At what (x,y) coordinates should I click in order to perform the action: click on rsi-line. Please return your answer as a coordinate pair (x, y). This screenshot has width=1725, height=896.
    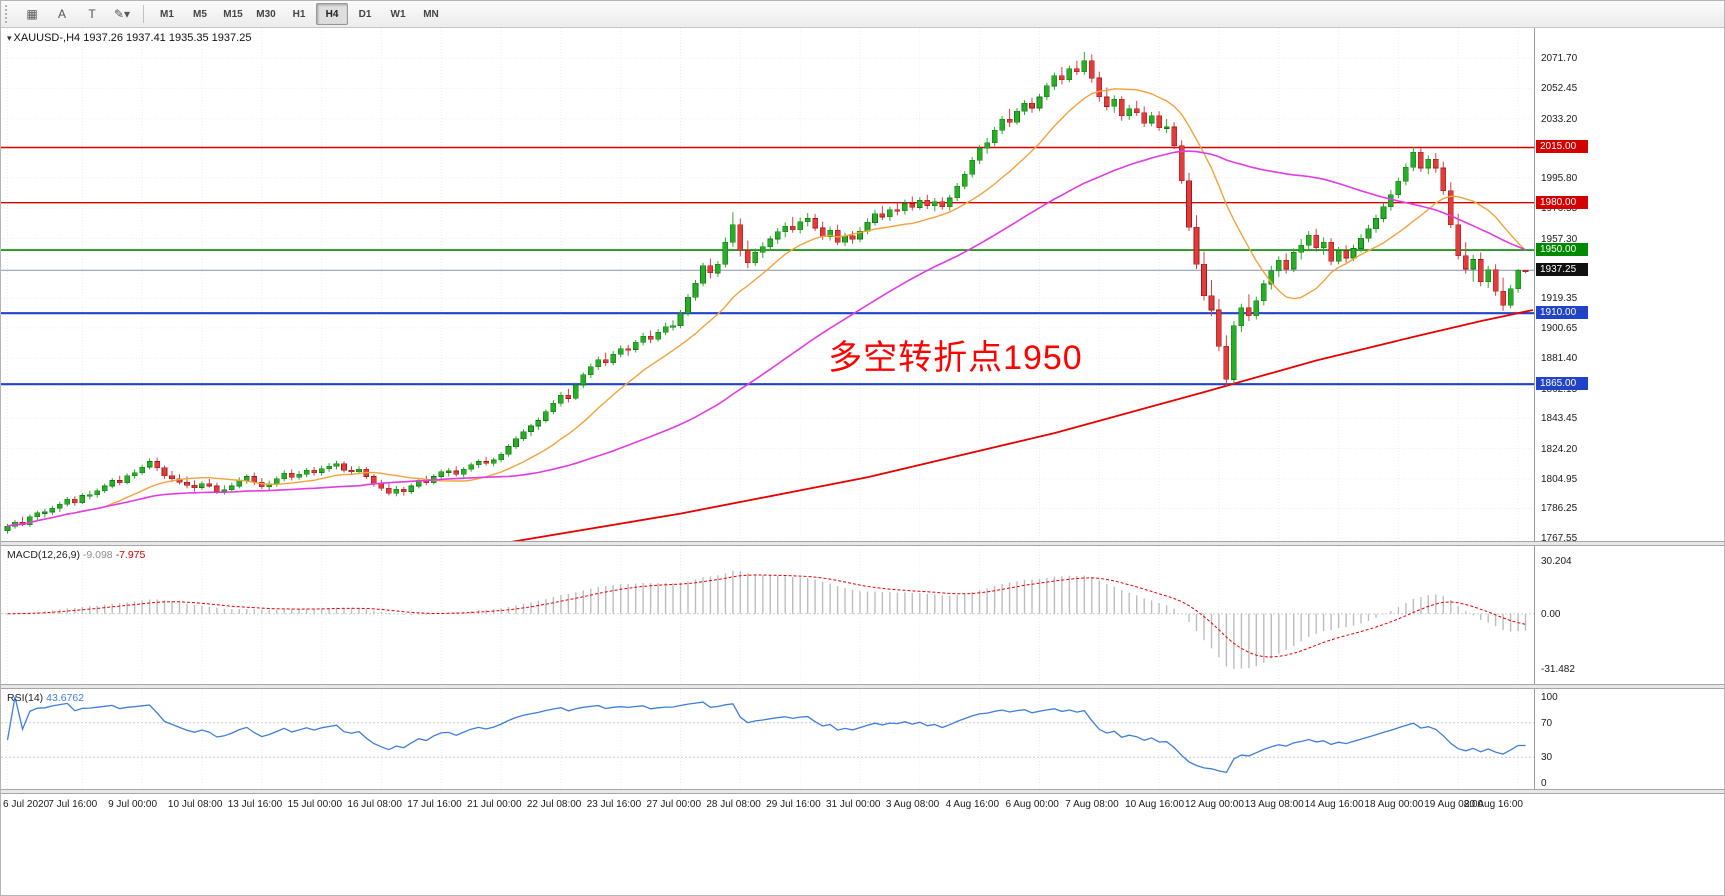
    Looking at the image, I should click on (766, 735).